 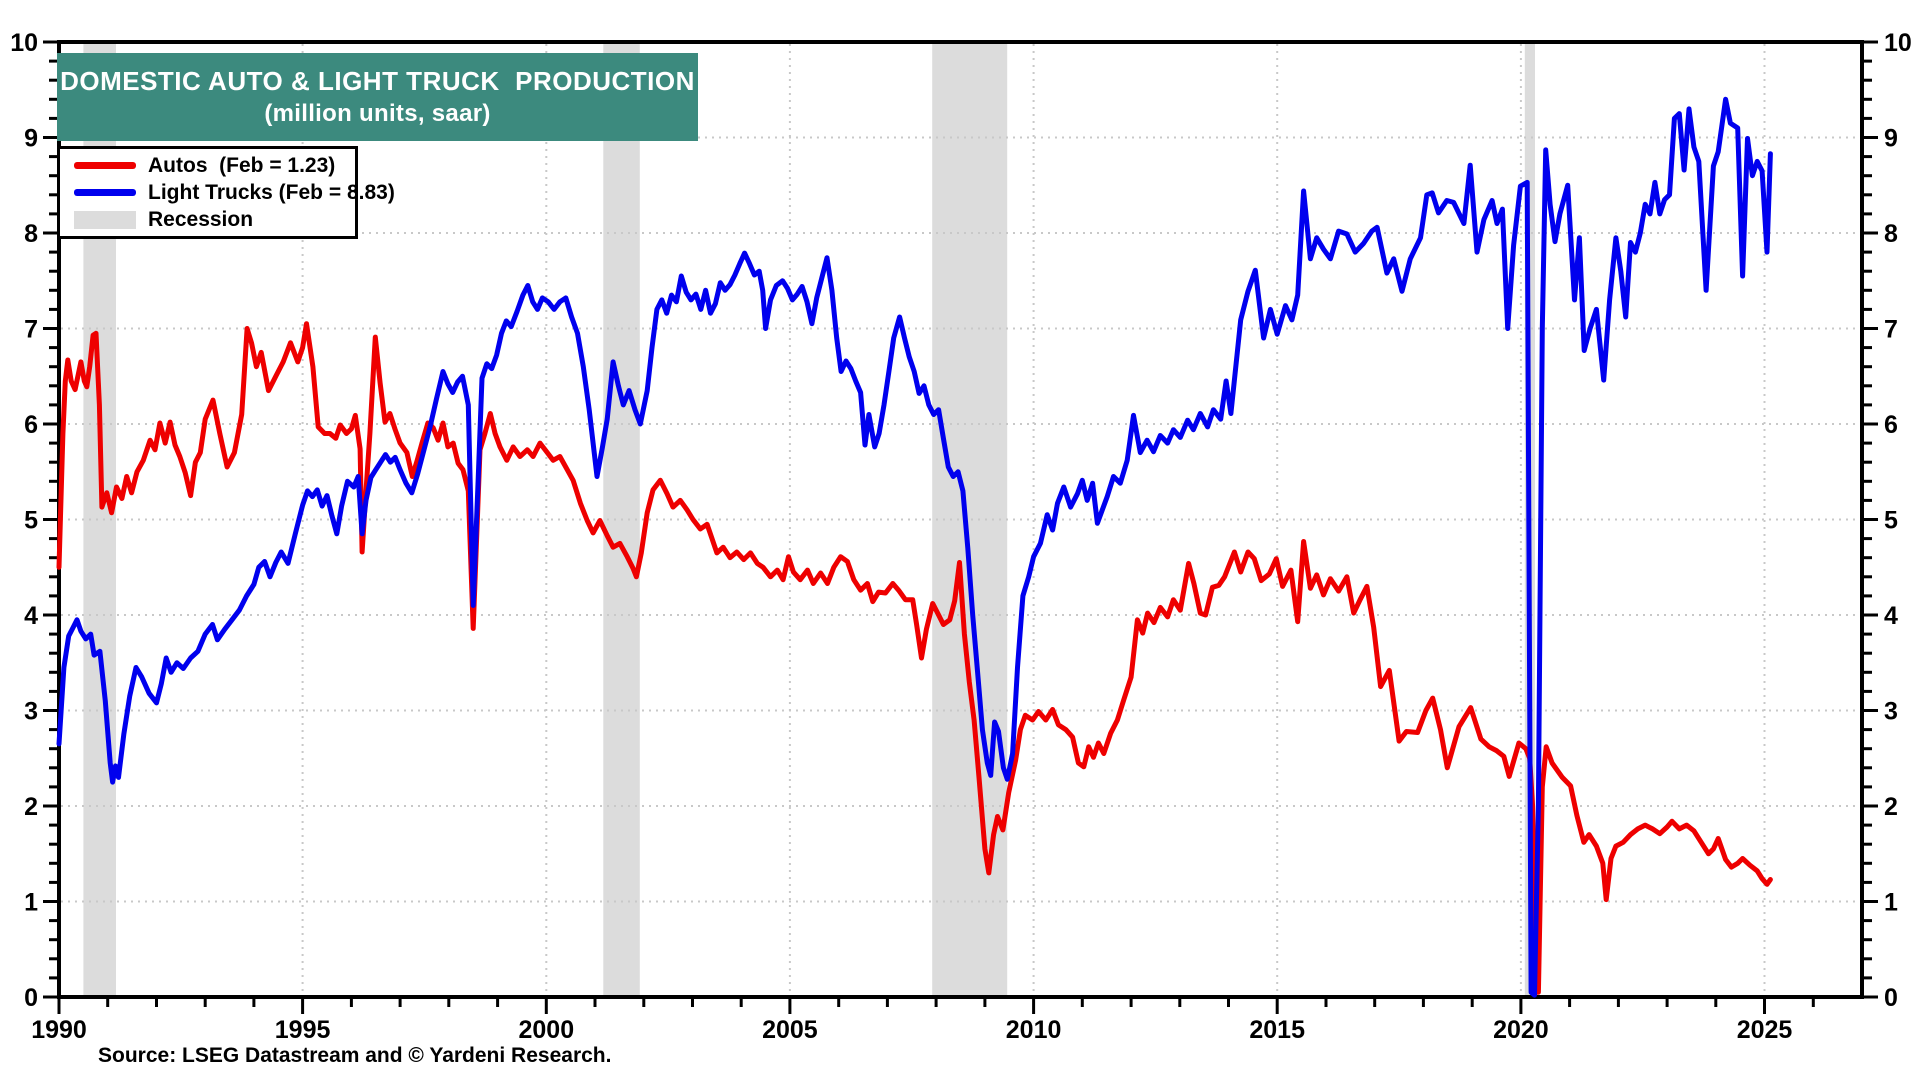 I want to click on legend-label-autos: Autos (Feb = 1.23), so click(x=242, y=165).